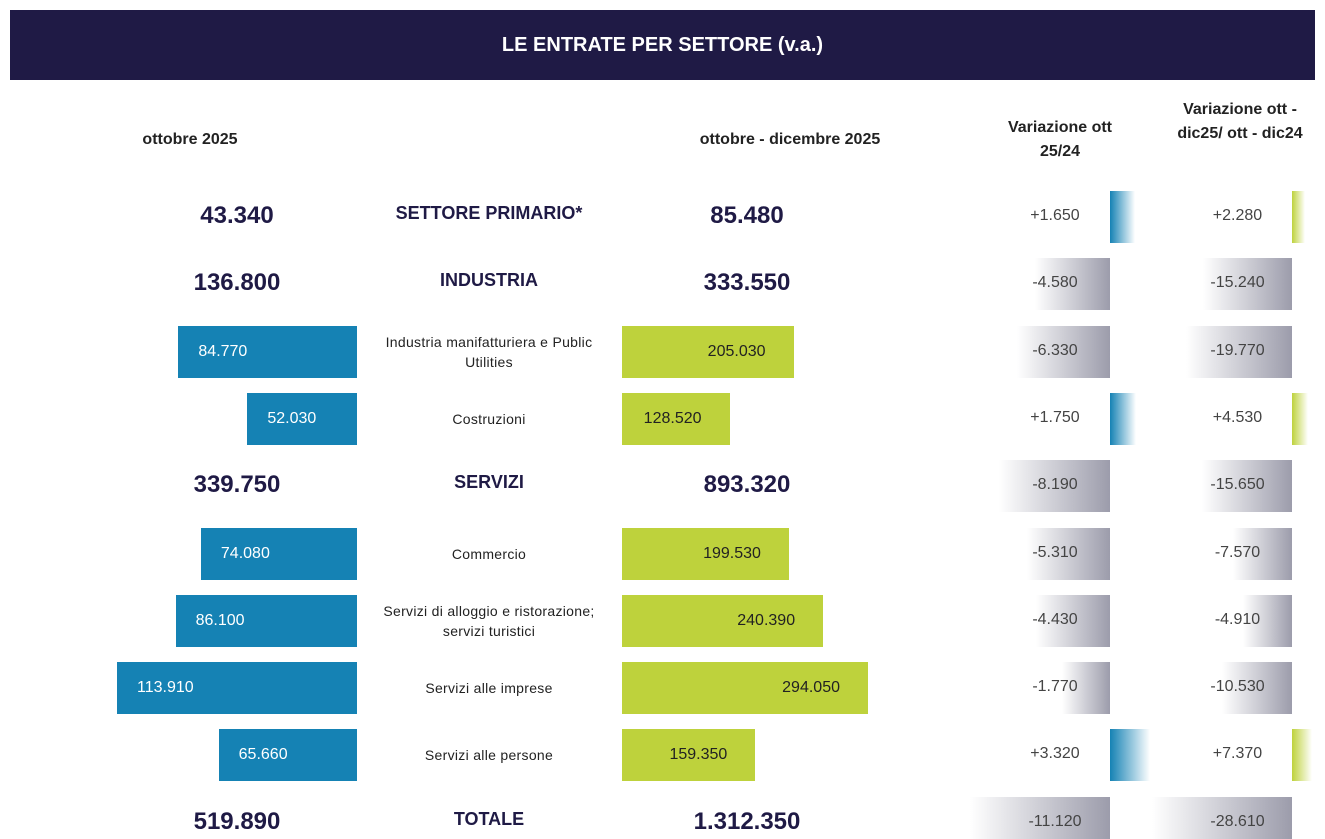  Describe the element at coordinates (1237, 283) in the screenshot. I see `variation-value: -15.240` at that location.